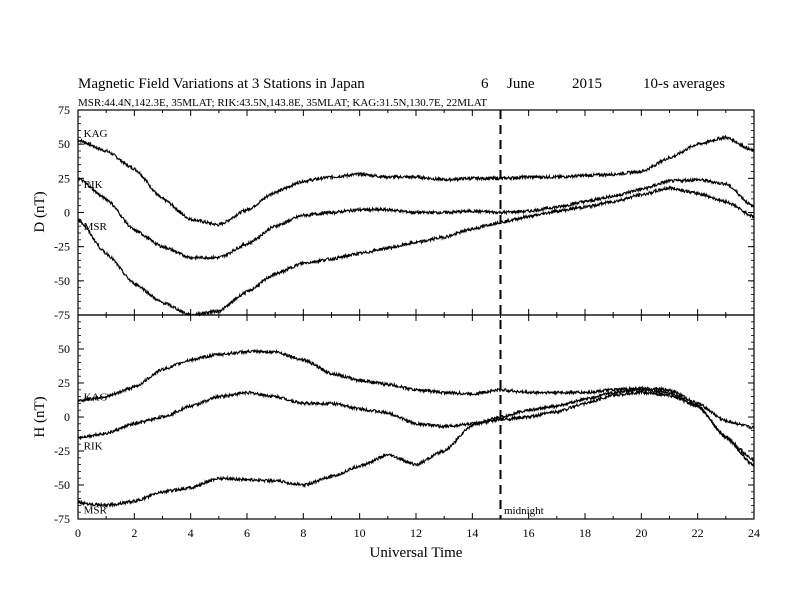 This screenshot has width=792, height=612. Describe the element at coordinates (134, 533) in the screenshot. I see `x-tick-label: 2` at that location.